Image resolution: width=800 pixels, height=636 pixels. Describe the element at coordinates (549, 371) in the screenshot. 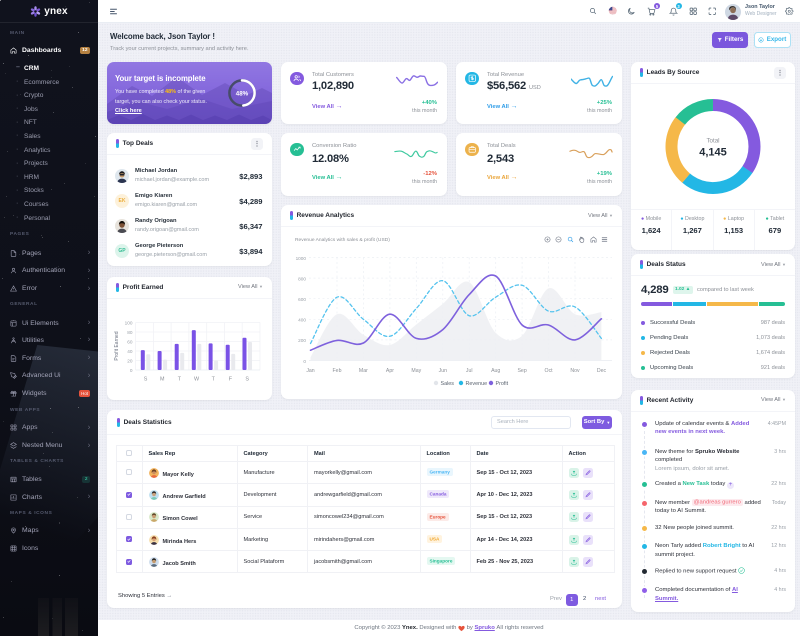

I see `svg-text: Oct` at that location.